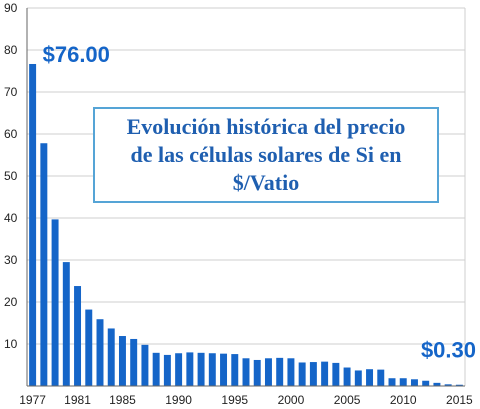 This screenshot has width=480, height=409. I want to click on data-label-first: $76.00, so click(76, 54).